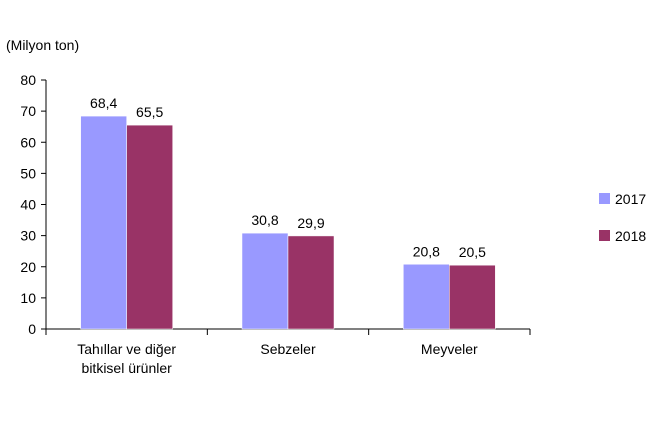 The width and height of the screenshot is (670, 446). I want to click on y-tick-label: 70, so click(28, 111).